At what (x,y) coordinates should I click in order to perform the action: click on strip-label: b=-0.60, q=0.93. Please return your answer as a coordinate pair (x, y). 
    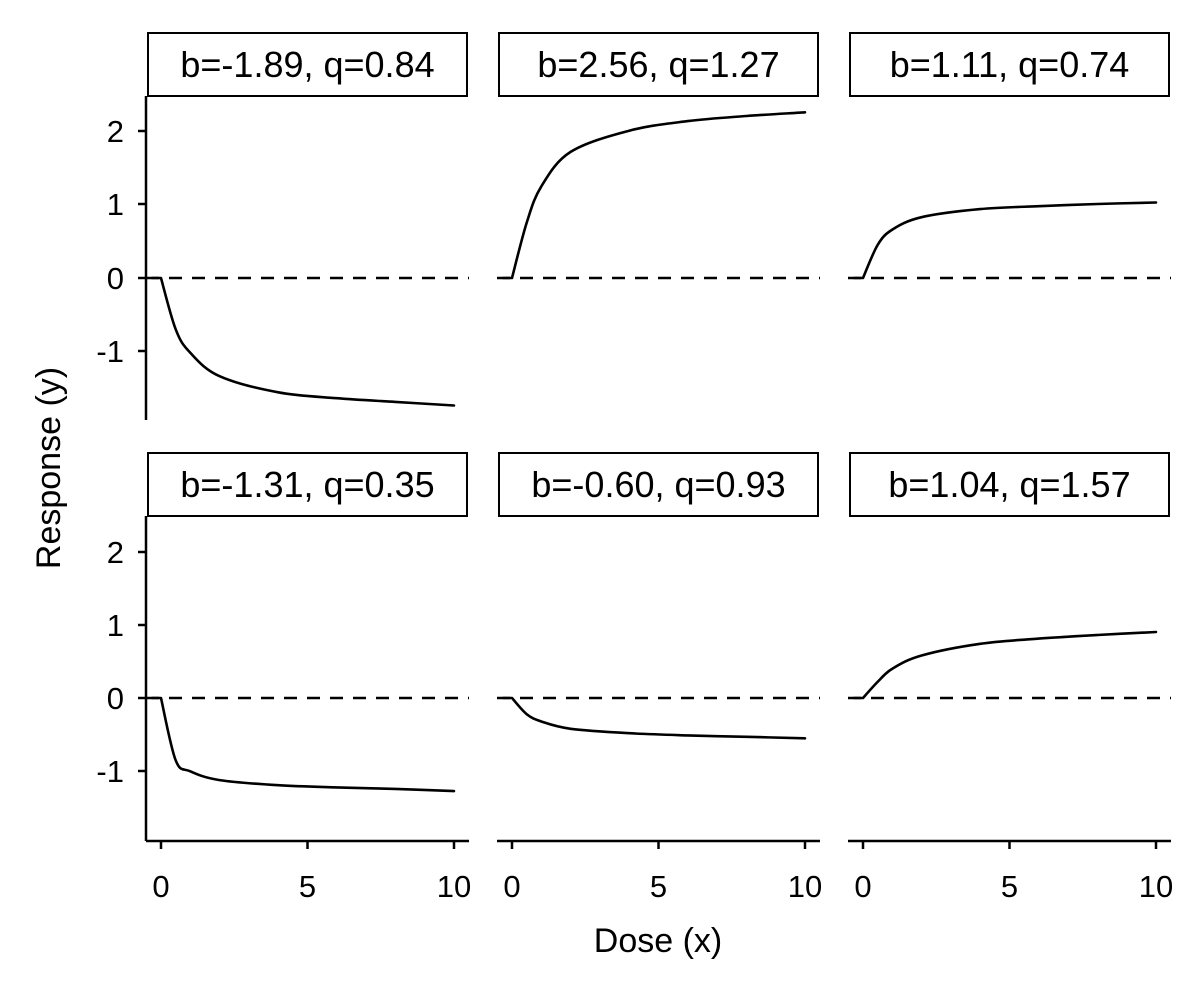
    Looking at the image, I should click on (658, 484).